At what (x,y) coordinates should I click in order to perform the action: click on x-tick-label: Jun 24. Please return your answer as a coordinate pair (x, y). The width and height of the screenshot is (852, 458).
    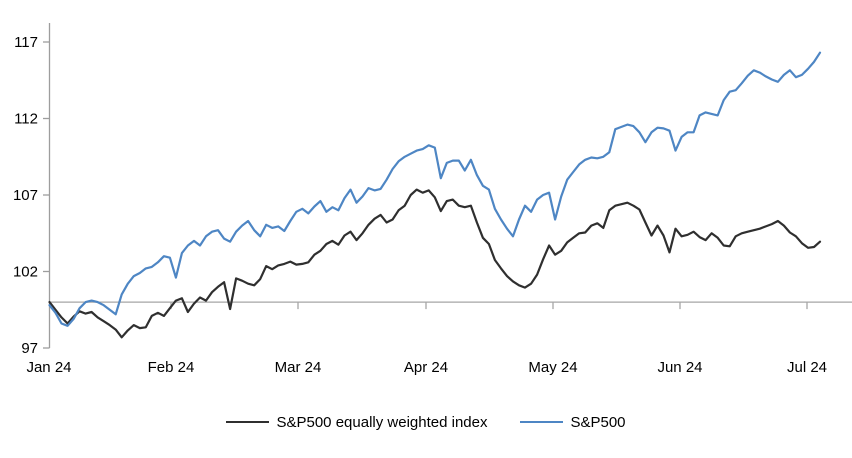
    Looking at the image, I should click on (679, 367).